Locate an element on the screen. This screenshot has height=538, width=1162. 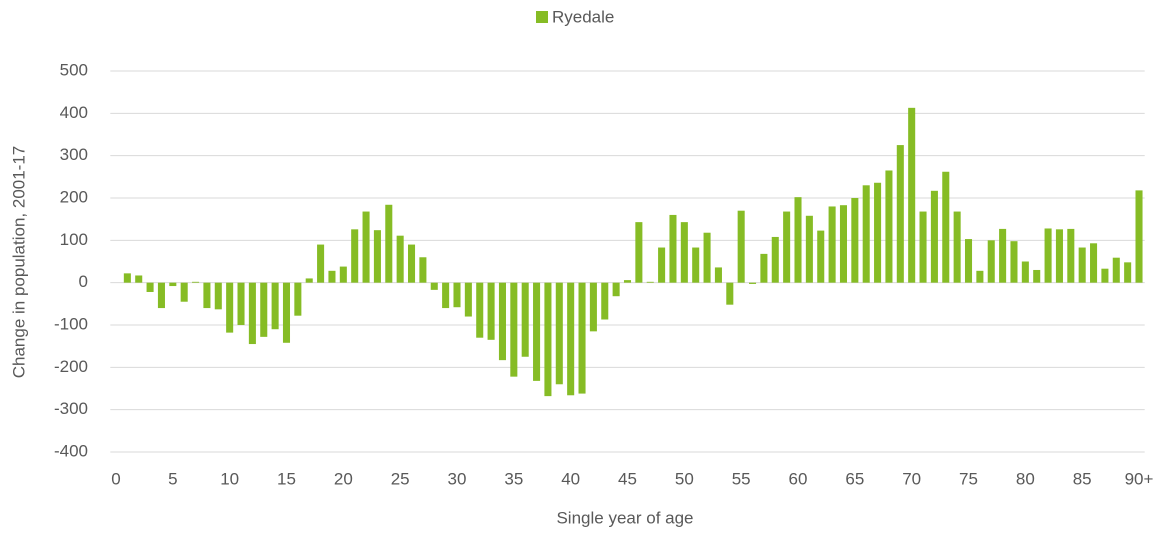
x-tick-label: 45 is located at coordinates (627, 478).